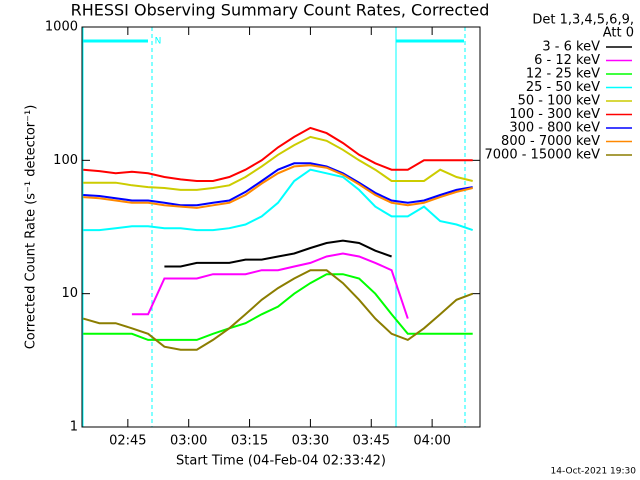  Describe the element at coordinates (371, 441) in the screenshot. I see `x-tick-label: 03:45` at that location.